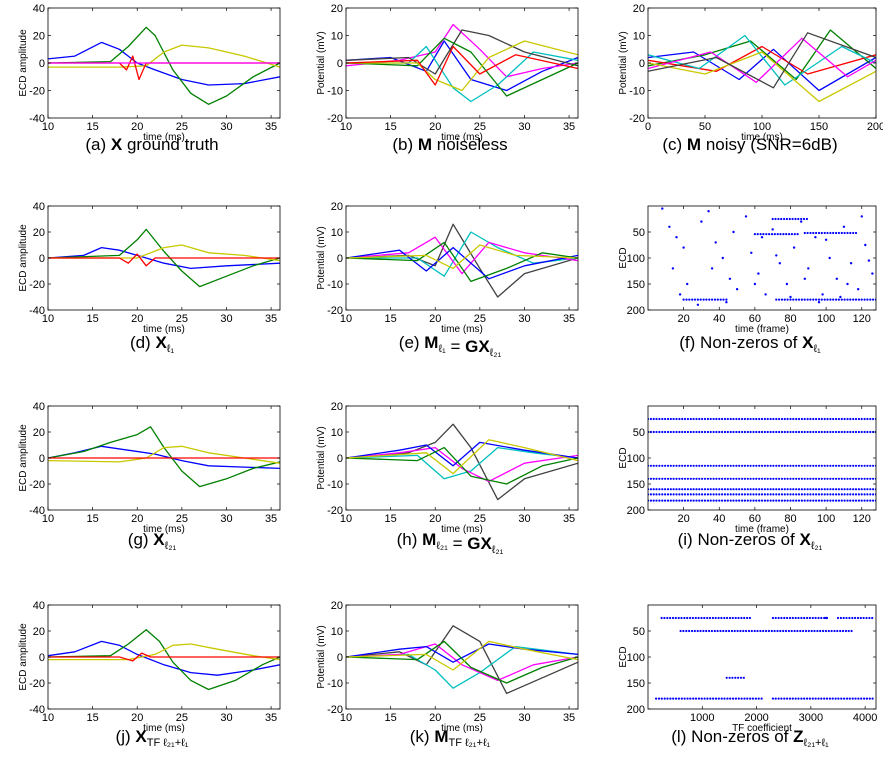  What do you see at coordinates (811, 718) in the screenshot?
I see `x-tick-label: 3000` at bounding box center [811, 718].